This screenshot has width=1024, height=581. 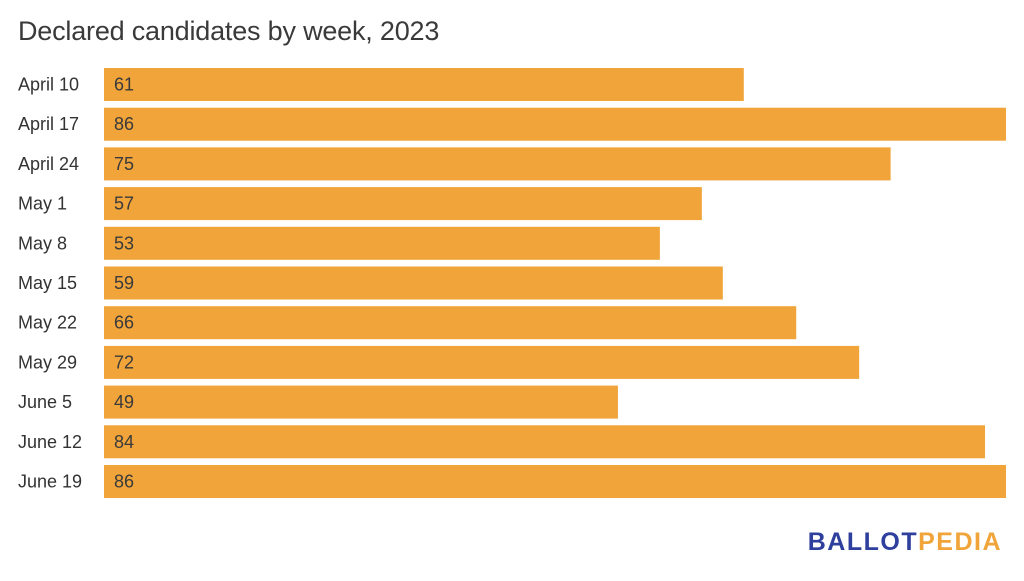 I want to click on data-label: 66, so click(x=124, y=323).